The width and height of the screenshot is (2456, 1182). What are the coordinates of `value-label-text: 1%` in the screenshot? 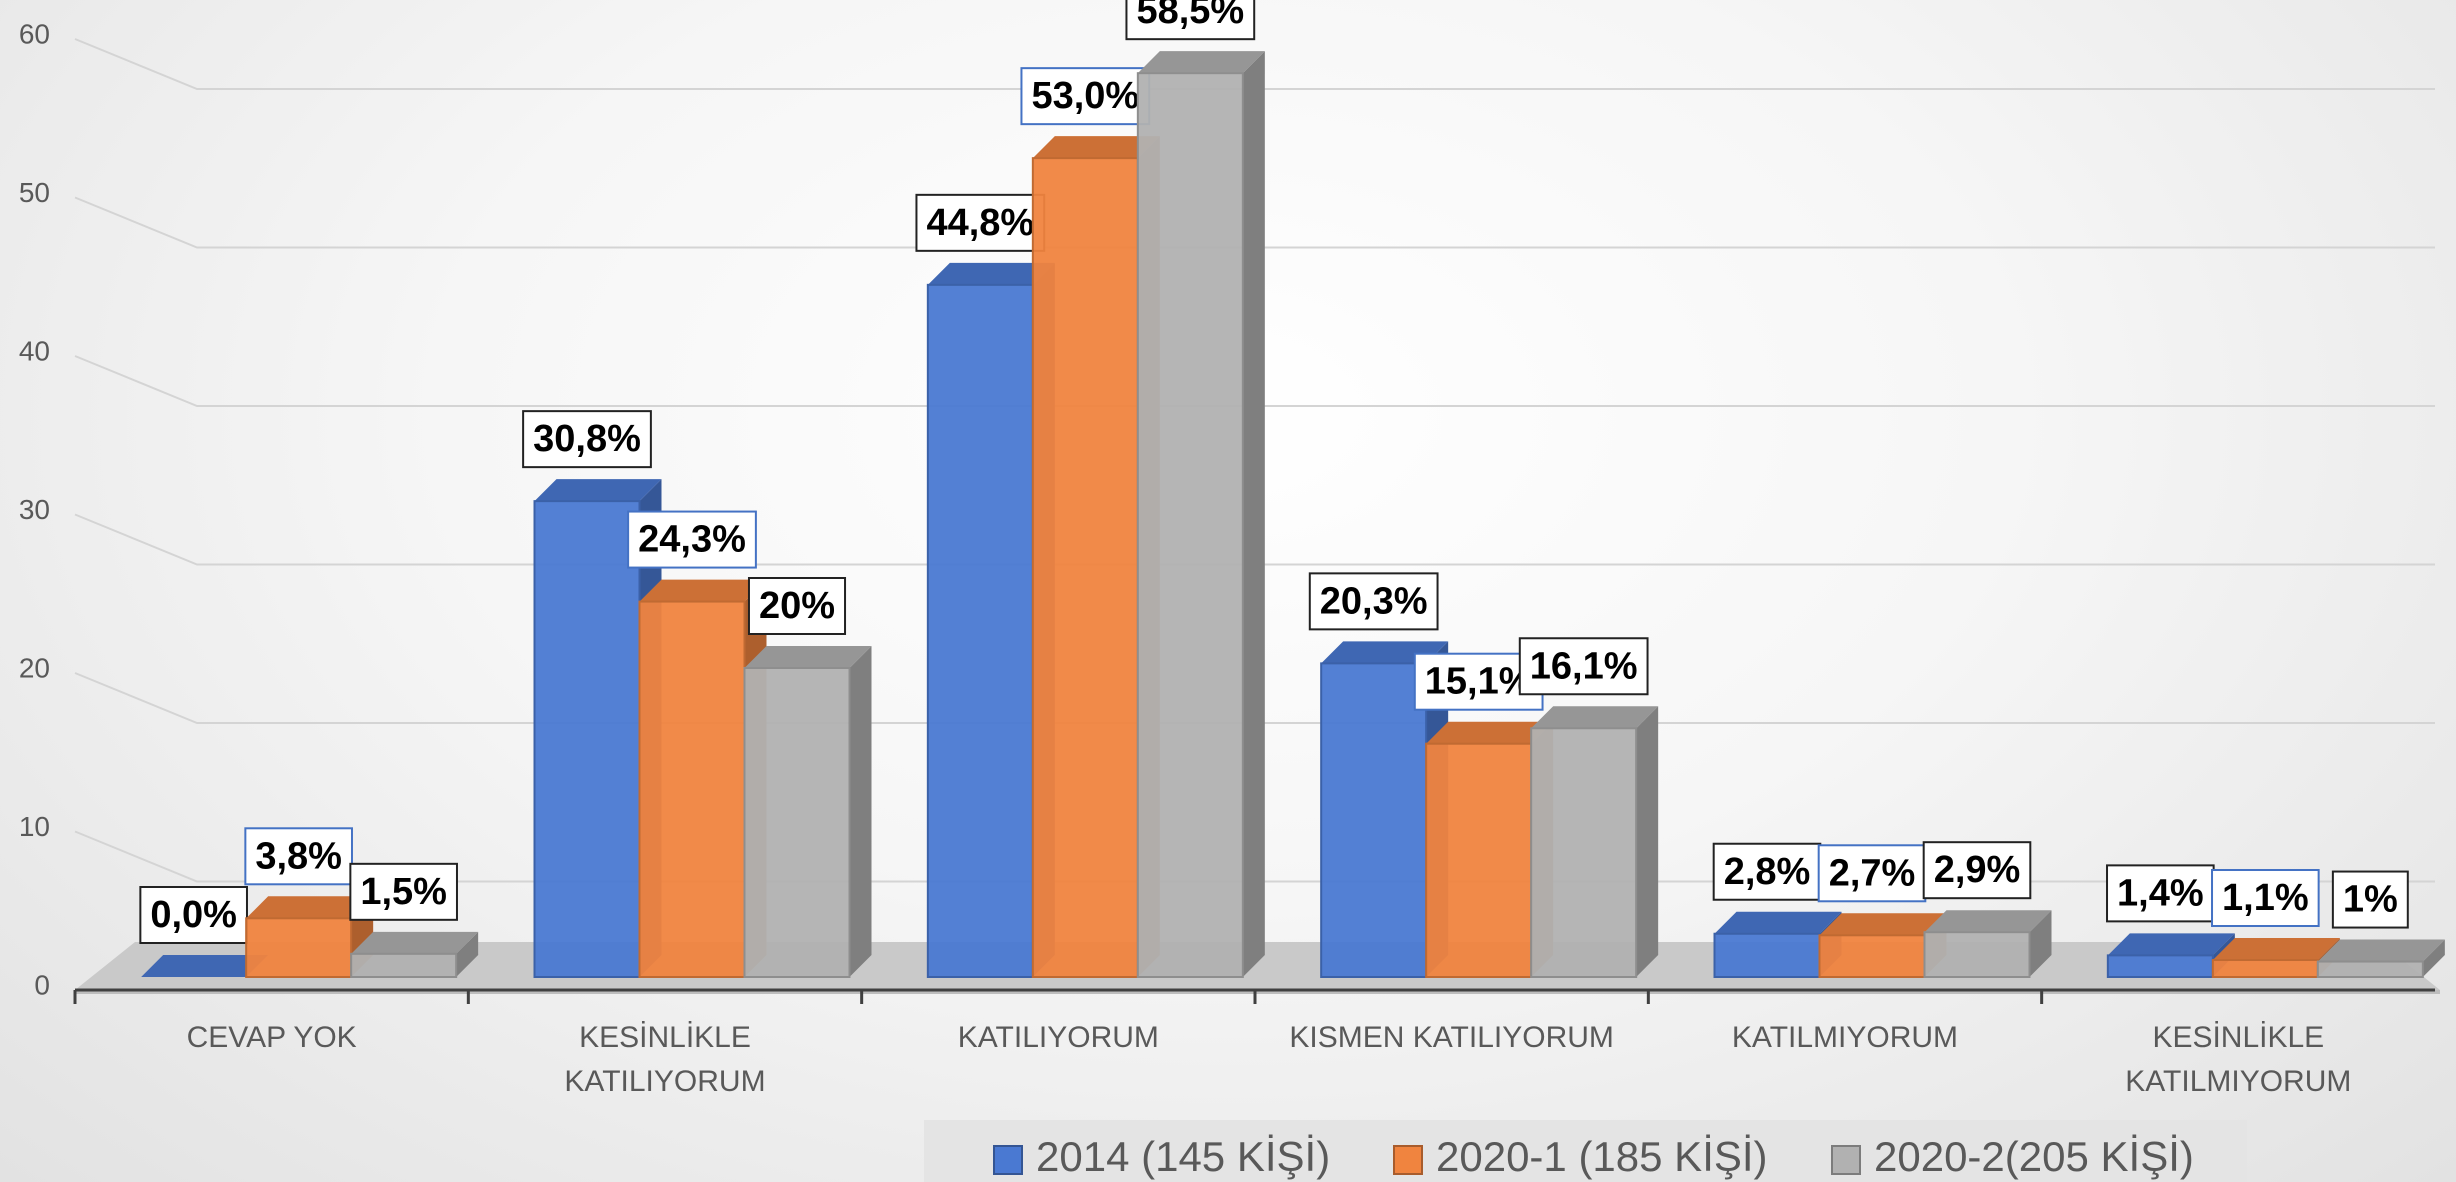 It's located at (2370, 900).